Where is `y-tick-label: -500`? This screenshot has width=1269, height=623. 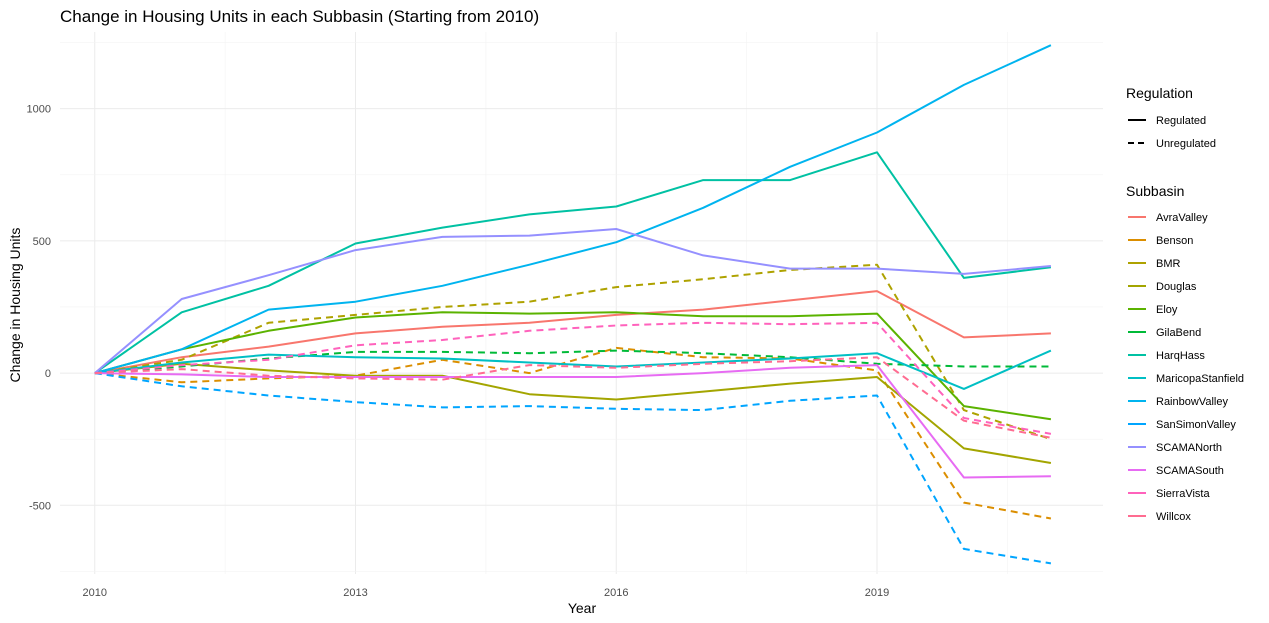
y-tick-label: -500 is located at coordinates (40, 506).